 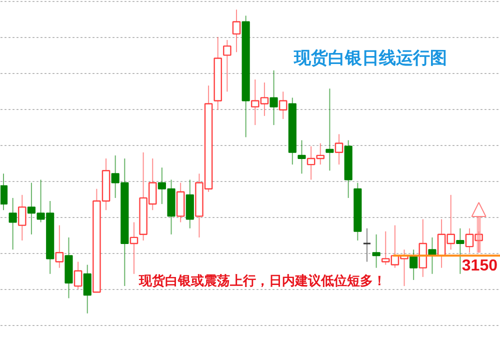 I want to click on annotation: 3150, so click(x=480, y=266).